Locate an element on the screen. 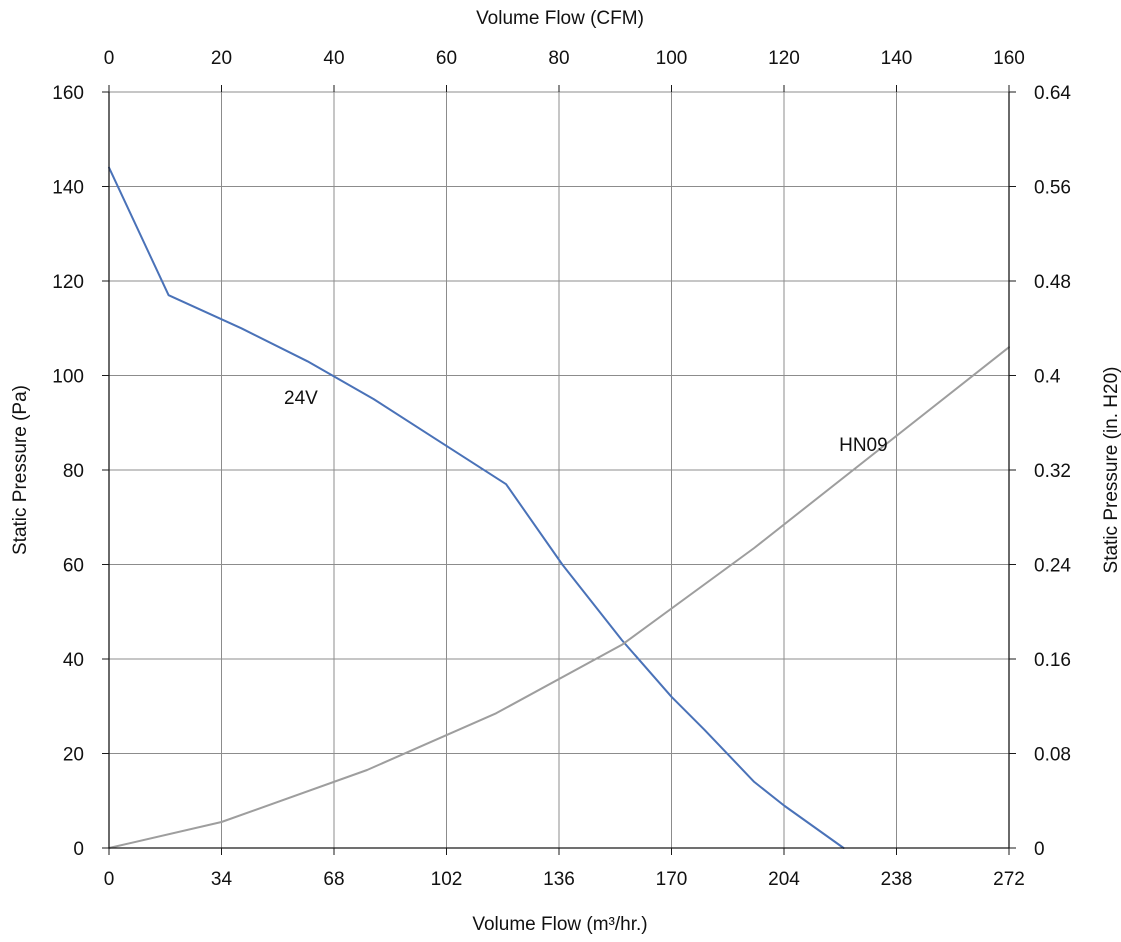 This screenshot has width=1121, height=942. y-right-tick-label: 0.32 is located at coordinates (1052, 471).